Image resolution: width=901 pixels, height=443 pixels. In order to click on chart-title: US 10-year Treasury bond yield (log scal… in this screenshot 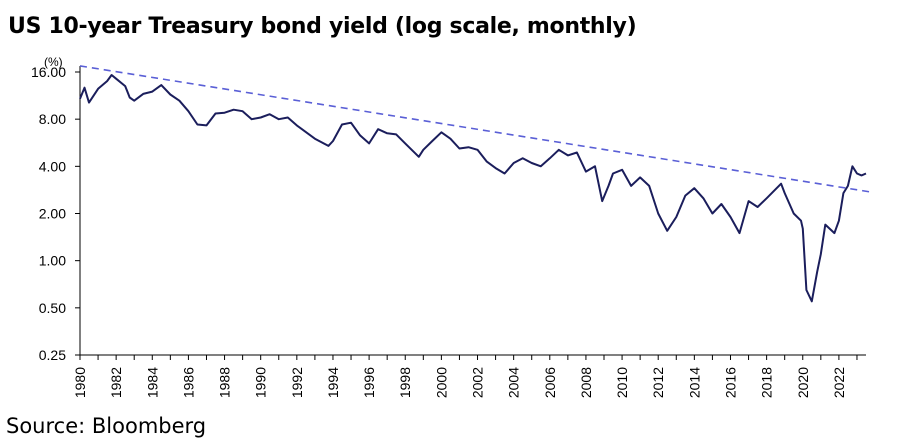, I will do `click(322, 26)`.